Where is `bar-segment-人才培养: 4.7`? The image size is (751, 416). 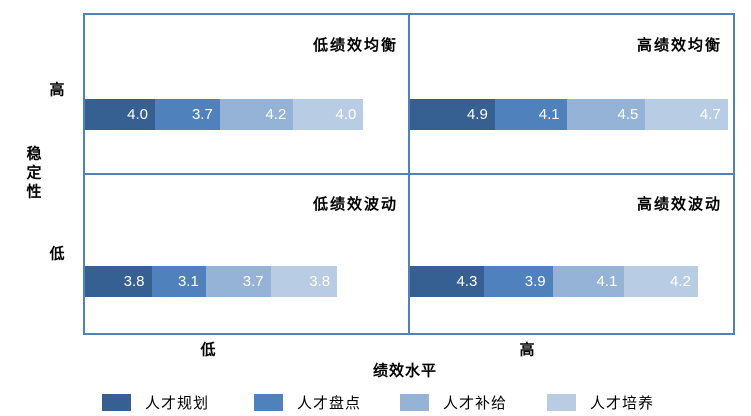 bar-segment-人才培养: 4.7 is located at coordinates (686, 114).